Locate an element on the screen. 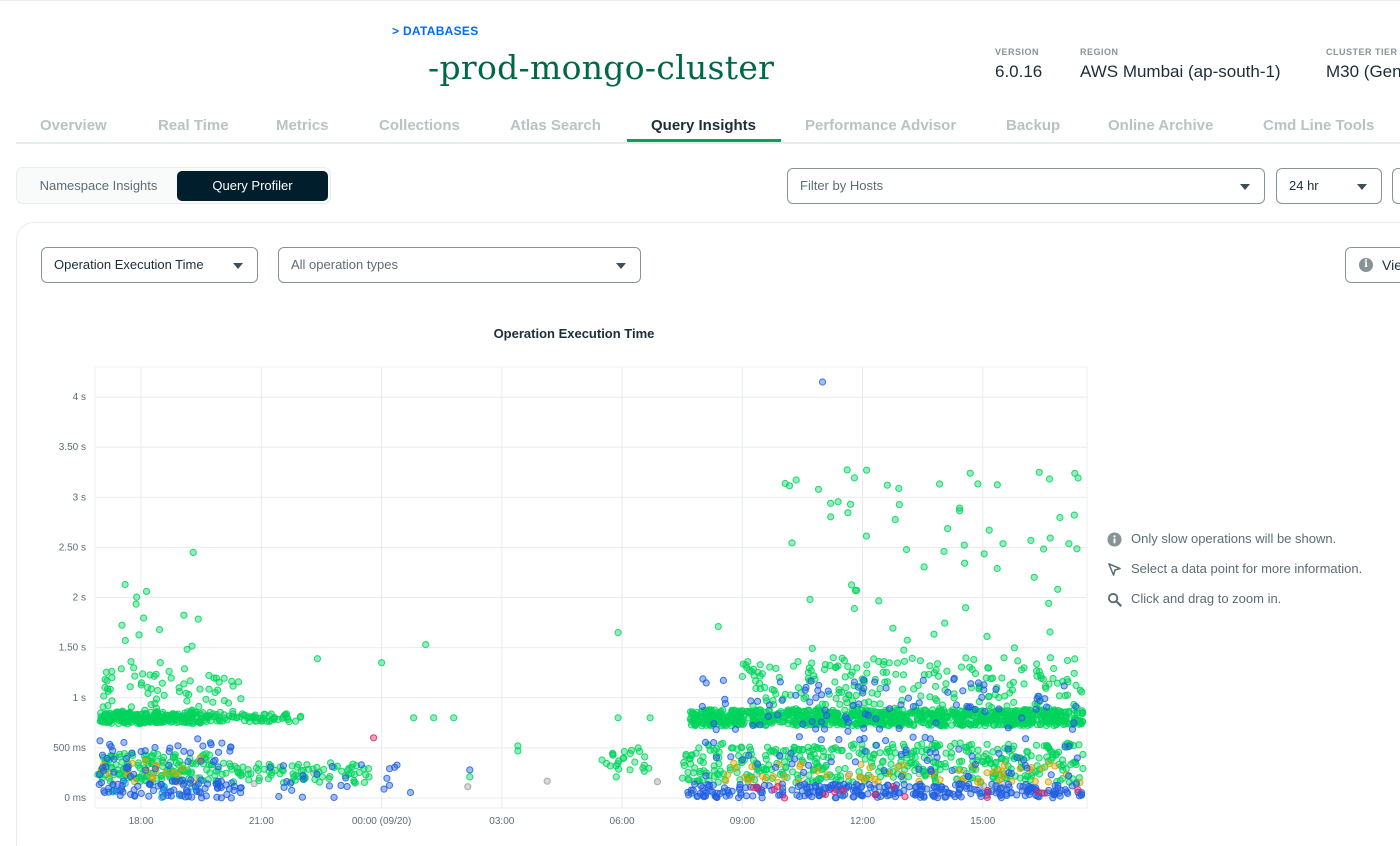 The height and width of the screenshot is (846, 1400). data-point-gray is located at coordinates (657, 782).